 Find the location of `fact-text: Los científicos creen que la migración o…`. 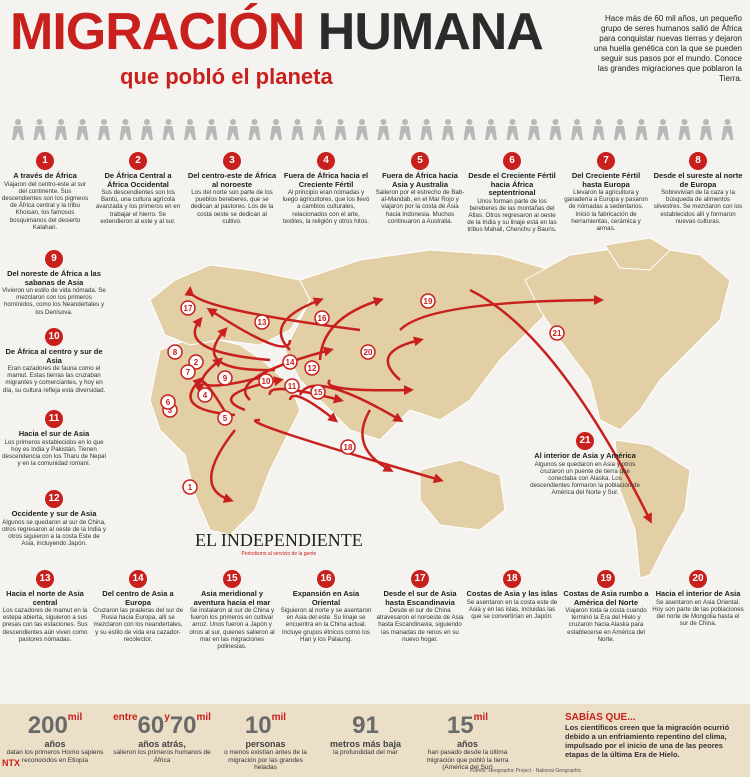

fact-text: Los científicos creen que la migración o… is located at coordinates (647, 741).